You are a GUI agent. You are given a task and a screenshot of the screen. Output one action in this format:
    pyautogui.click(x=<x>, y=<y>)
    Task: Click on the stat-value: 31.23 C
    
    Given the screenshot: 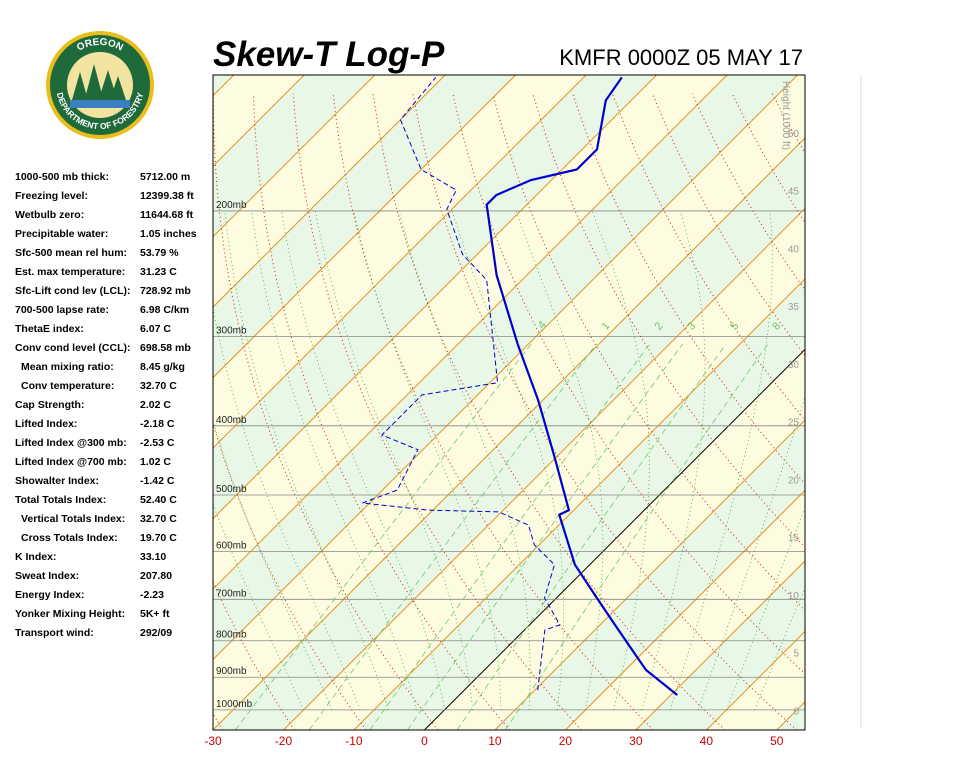 What is the action you would take?
    pyautogui.click(x=158, y=272)
    